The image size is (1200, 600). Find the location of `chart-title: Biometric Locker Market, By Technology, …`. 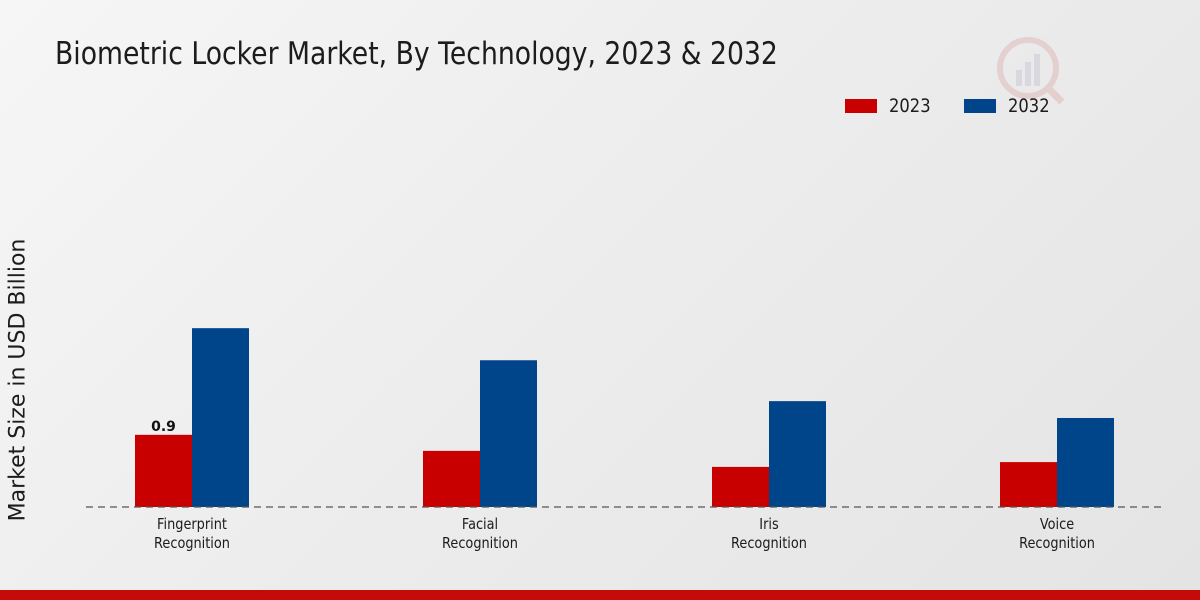

chart-title: Biometric Locker Market, By Technology, … is located at coordinates (416, 54).